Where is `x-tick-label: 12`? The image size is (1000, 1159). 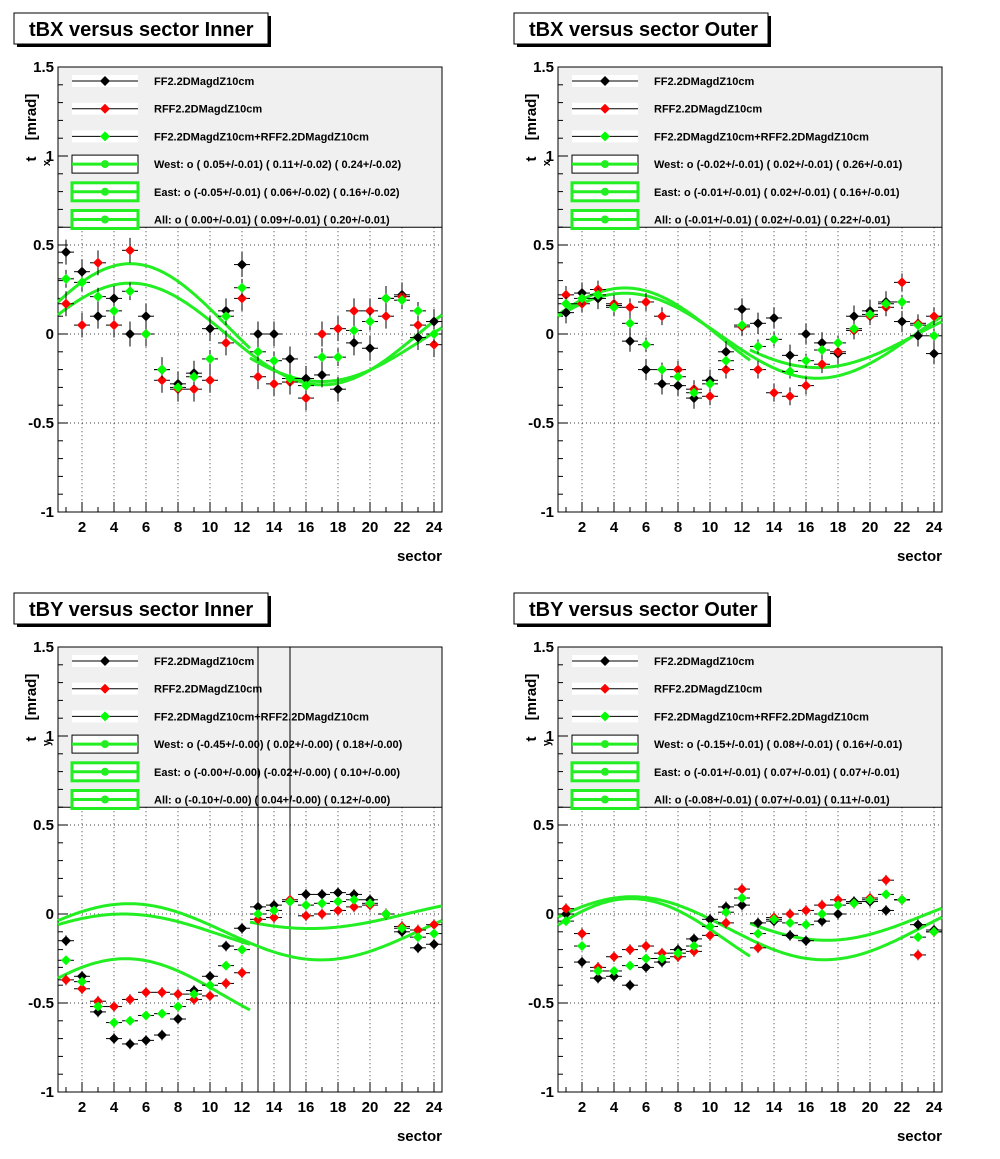
x-tick-label: 12 is located at coordinates (242, 1107).